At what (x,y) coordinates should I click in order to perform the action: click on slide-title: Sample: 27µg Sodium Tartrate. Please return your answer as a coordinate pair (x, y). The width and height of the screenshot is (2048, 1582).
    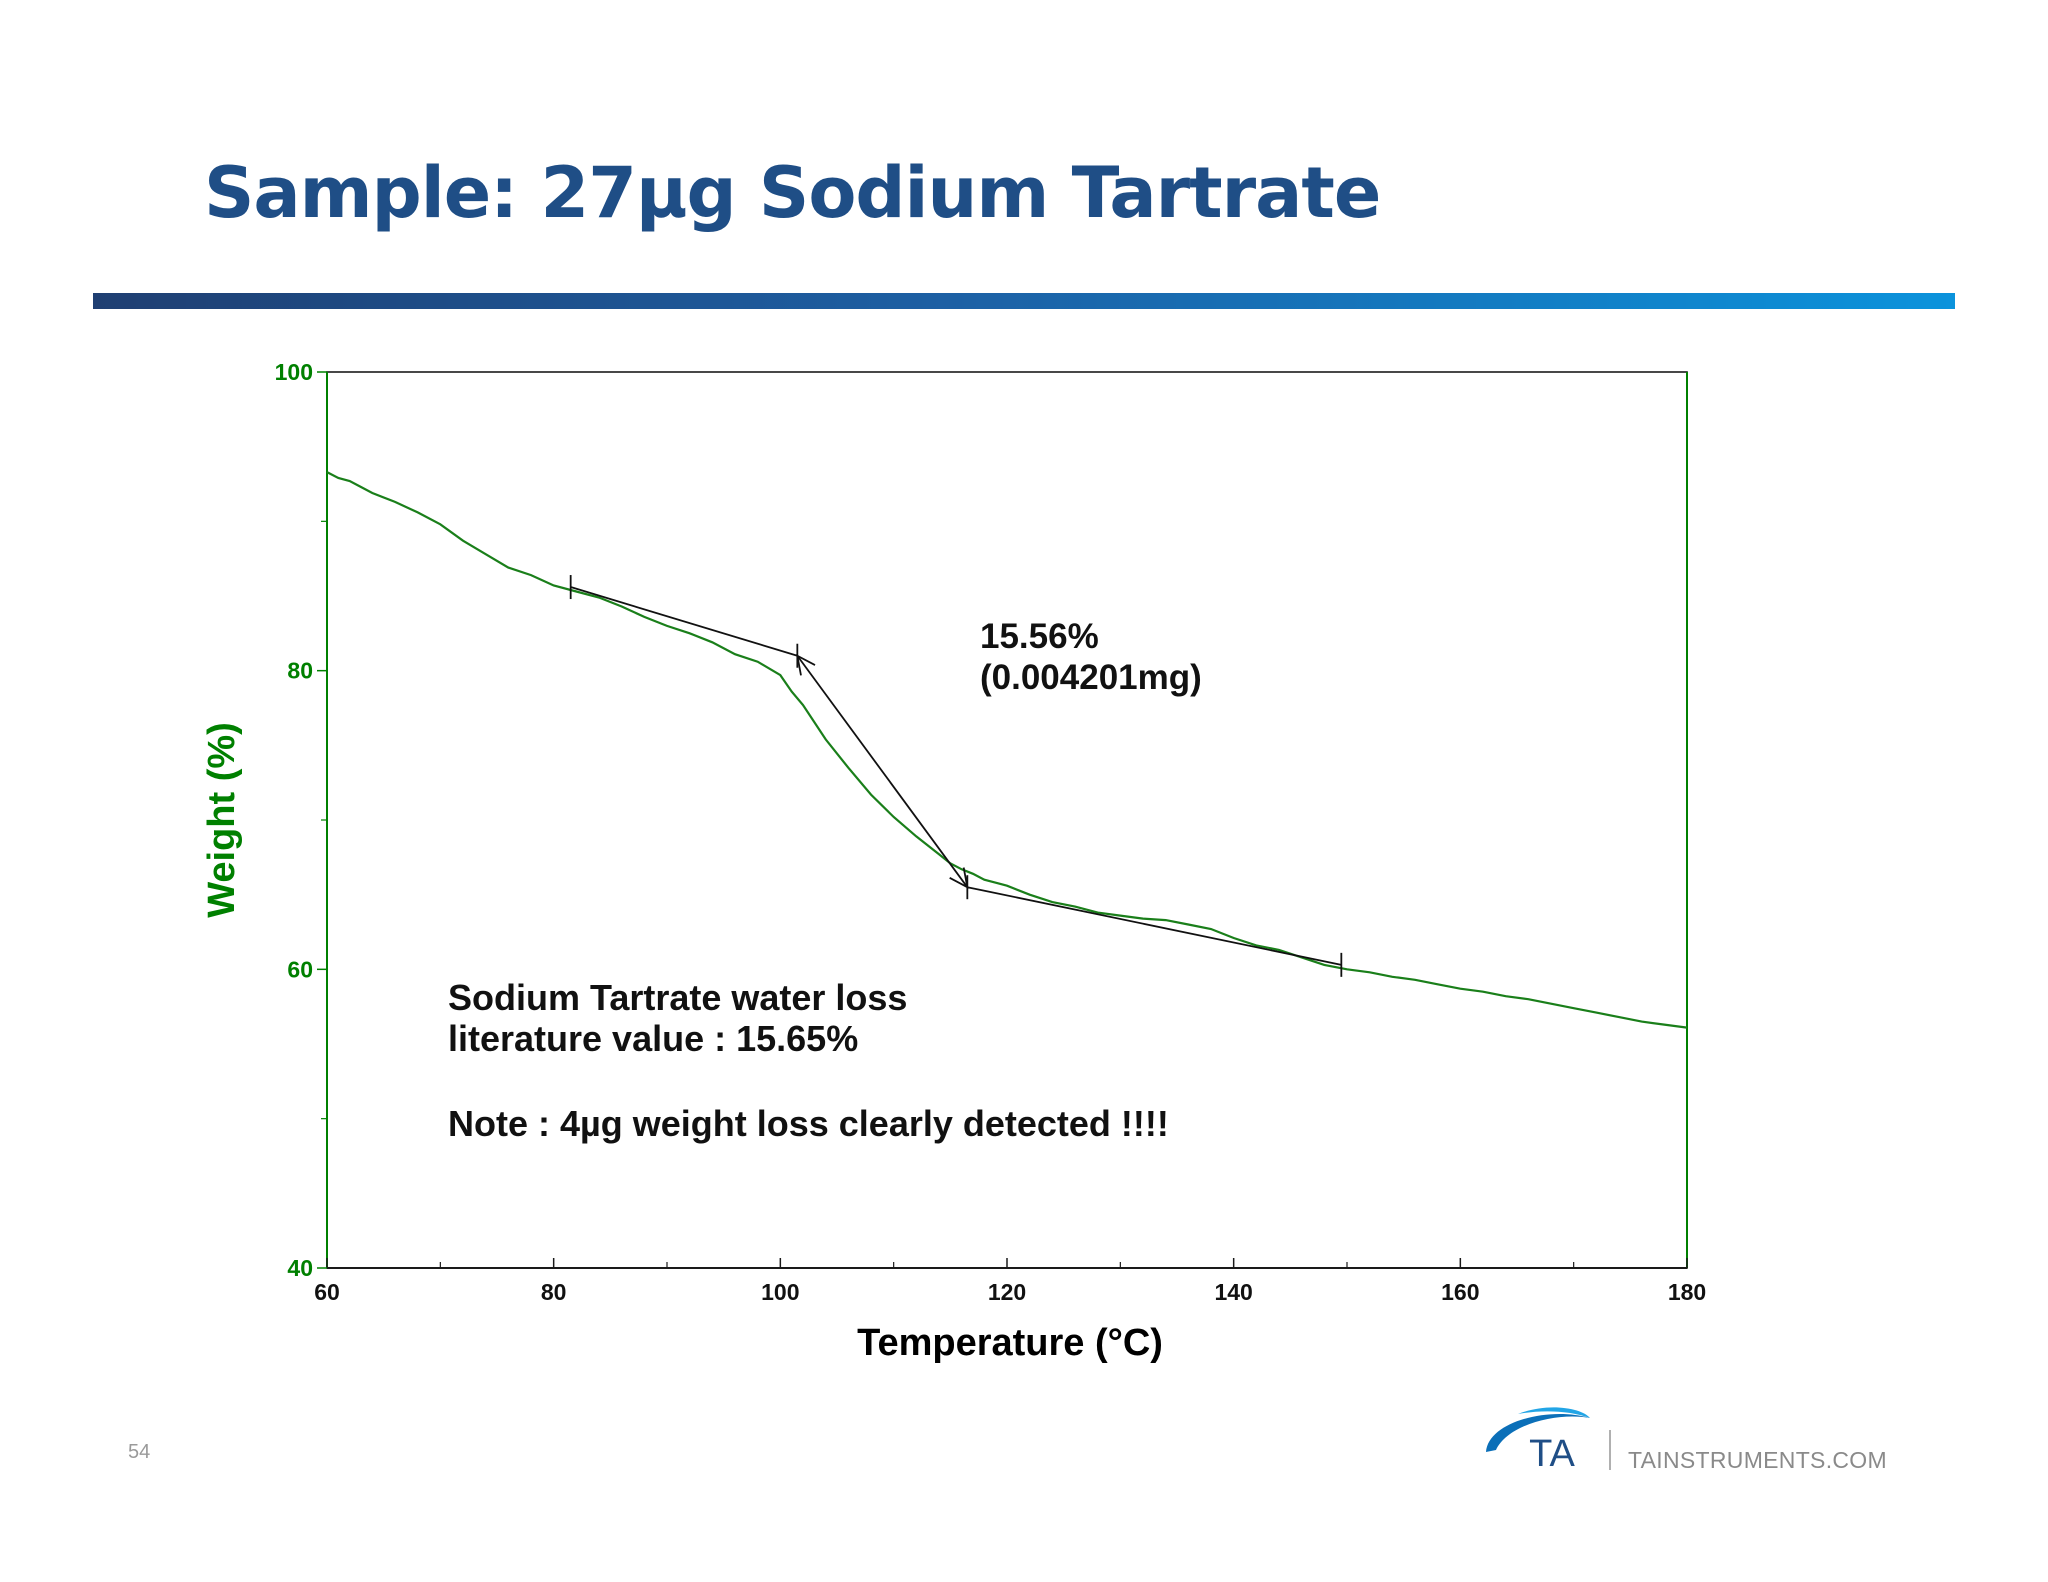
    Looking at the image, I should click on (792, 193).